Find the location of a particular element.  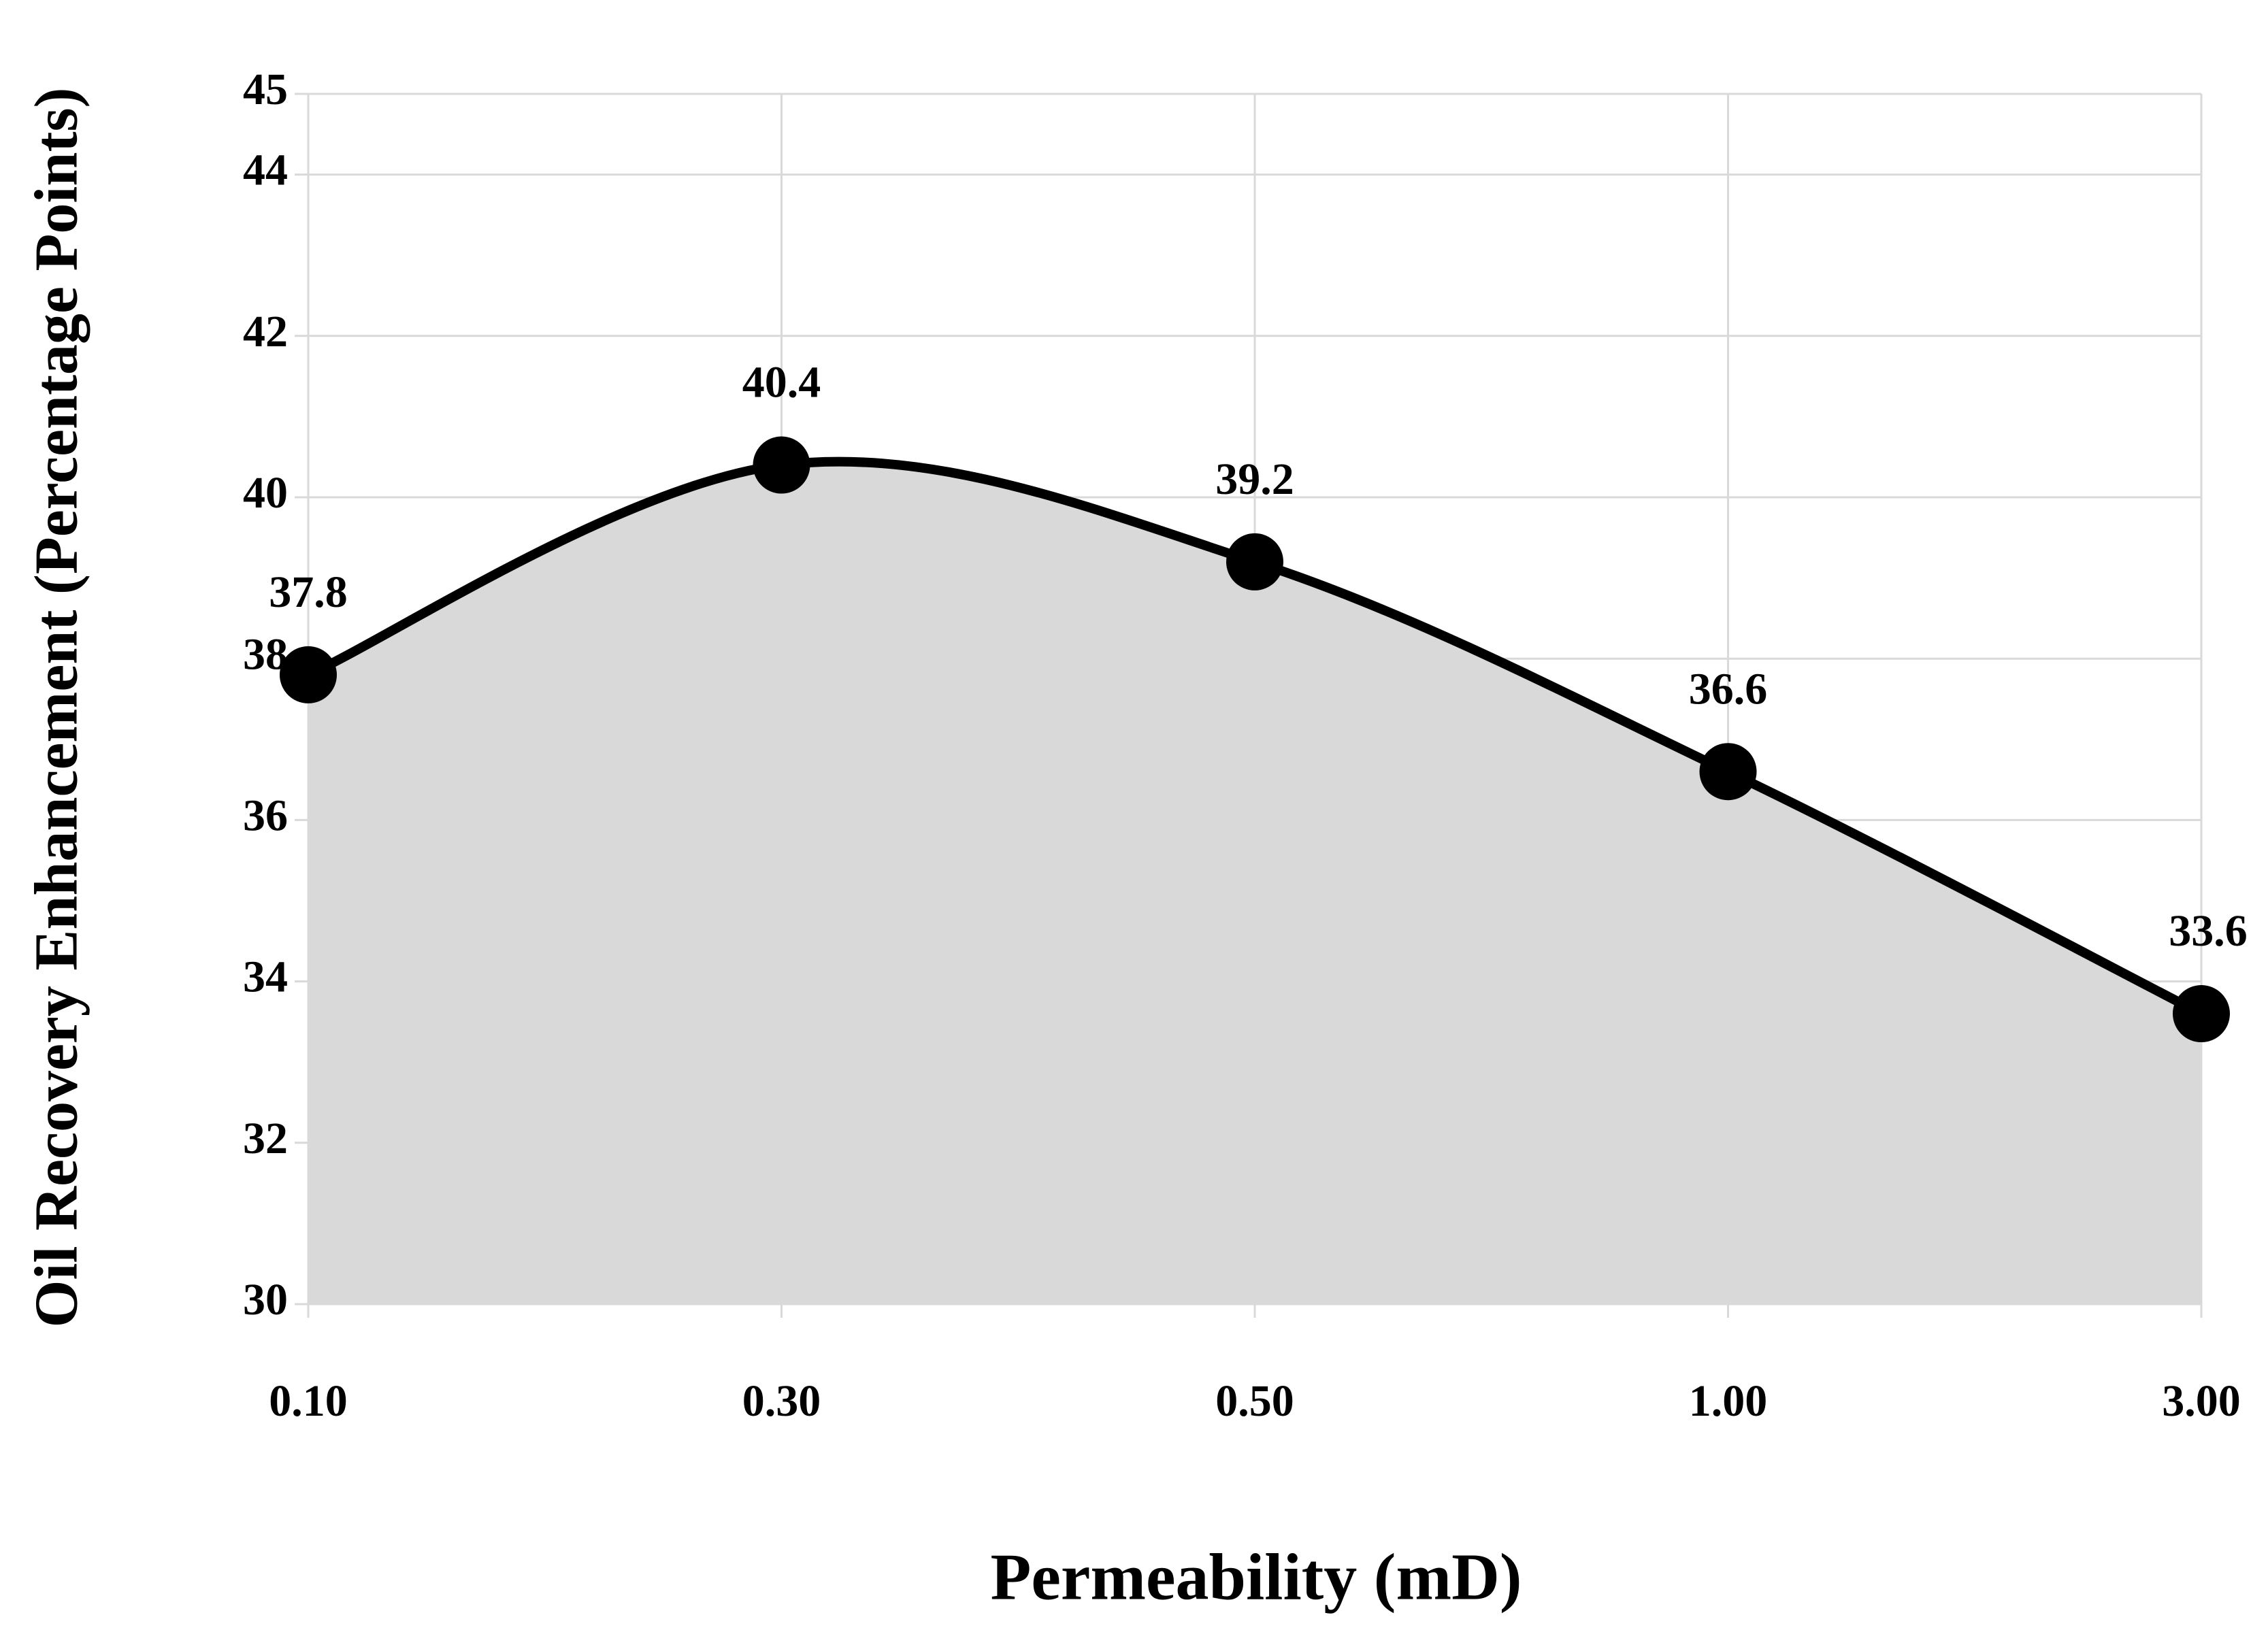

x-tick-label: 0.50 is located at coordinates (1254, 1401).